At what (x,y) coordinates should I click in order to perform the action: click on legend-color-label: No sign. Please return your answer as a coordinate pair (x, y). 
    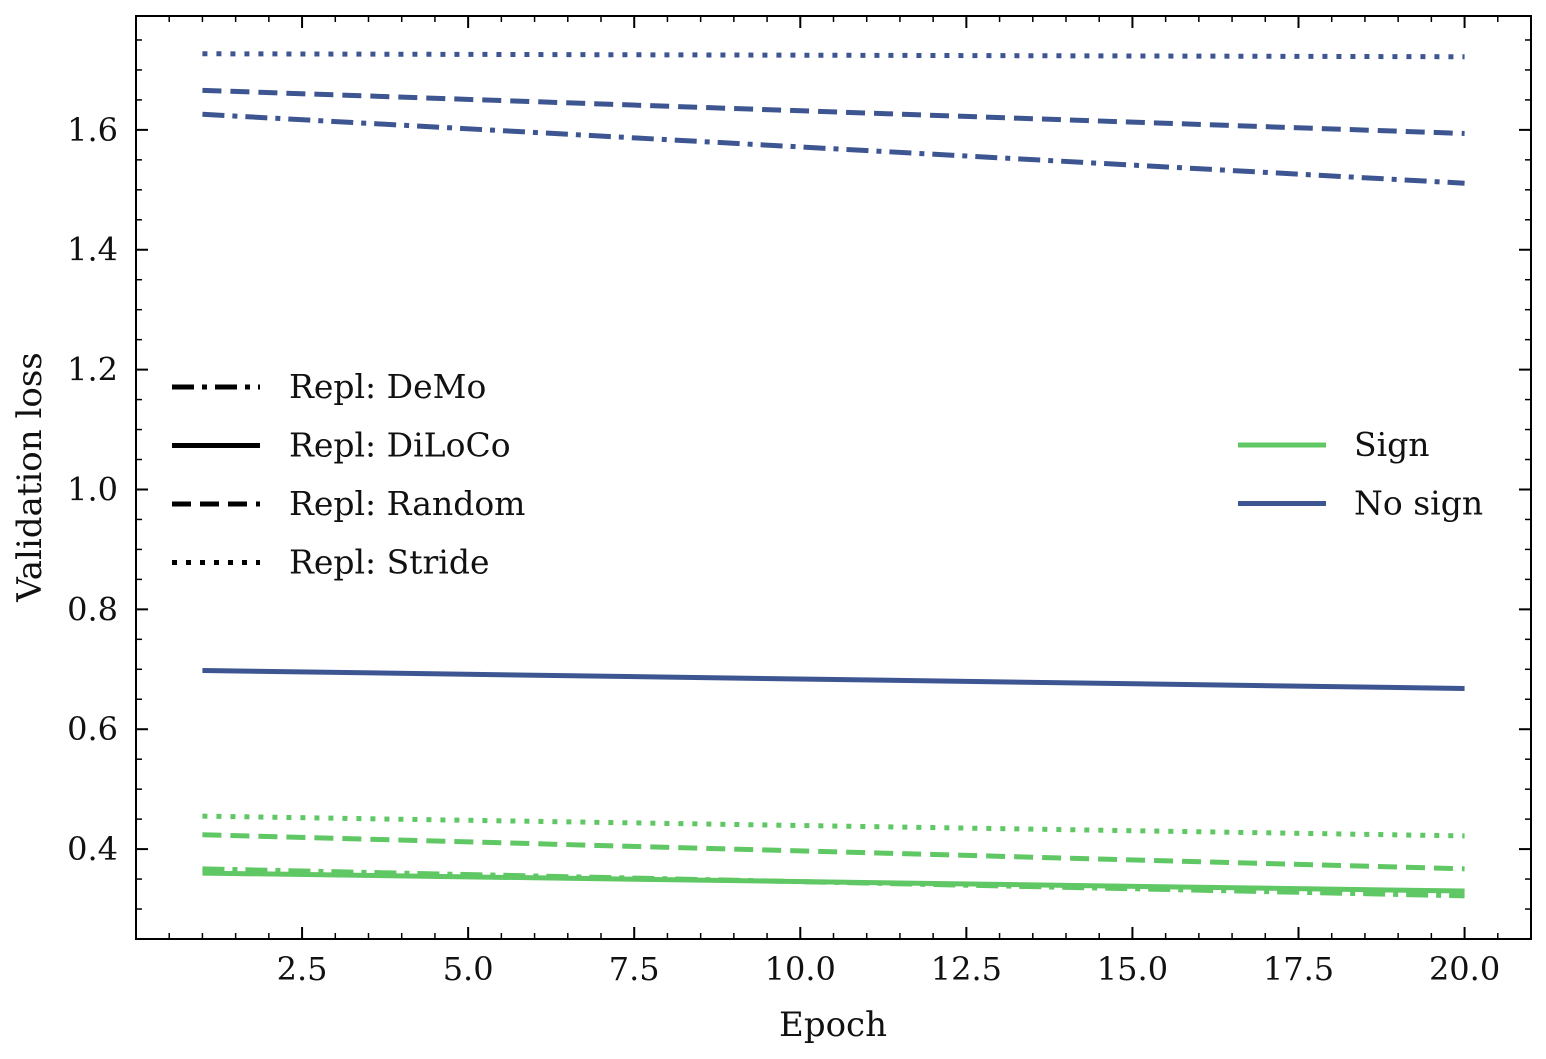
    Looking at the image, I should click on (1418, 503).